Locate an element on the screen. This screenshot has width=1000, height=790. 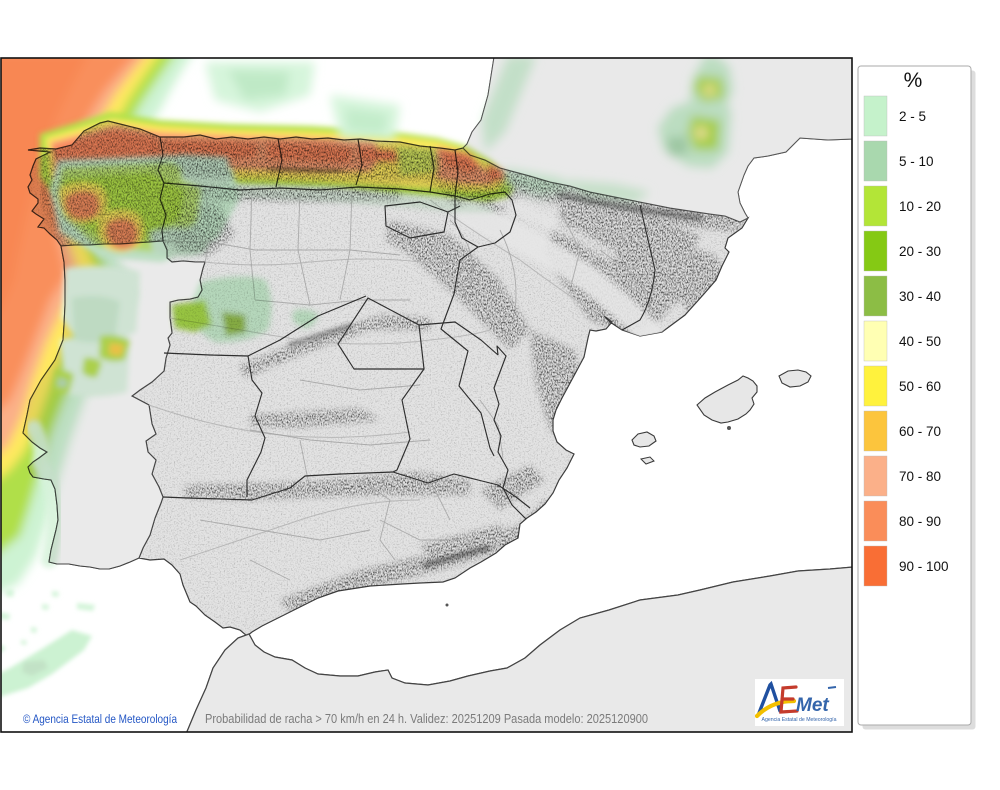
svg-text: Met is located at coordinates (812, 705).